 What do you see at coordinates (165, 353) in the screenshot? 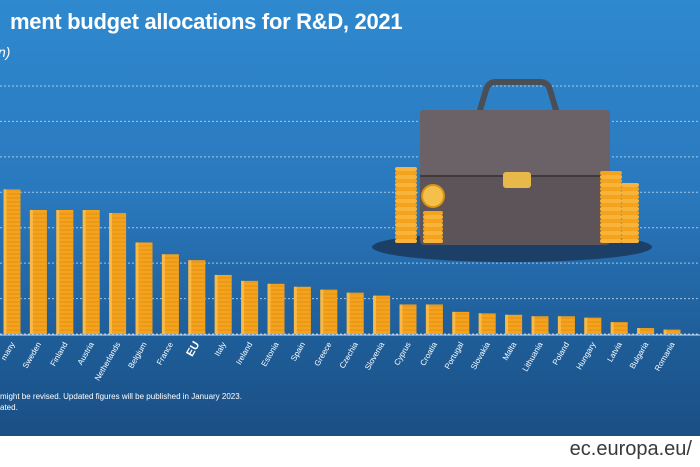
I see `category-label: France` at bounding box center [165, 353].